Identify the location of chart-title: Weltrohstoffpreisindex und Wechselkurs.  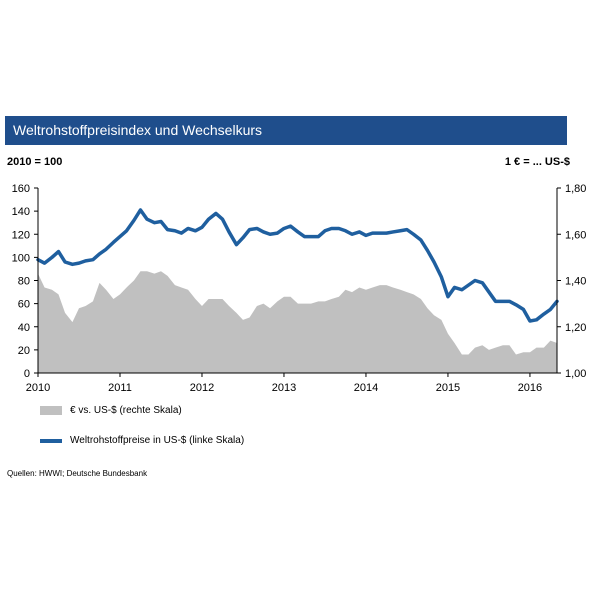
(138, 130).